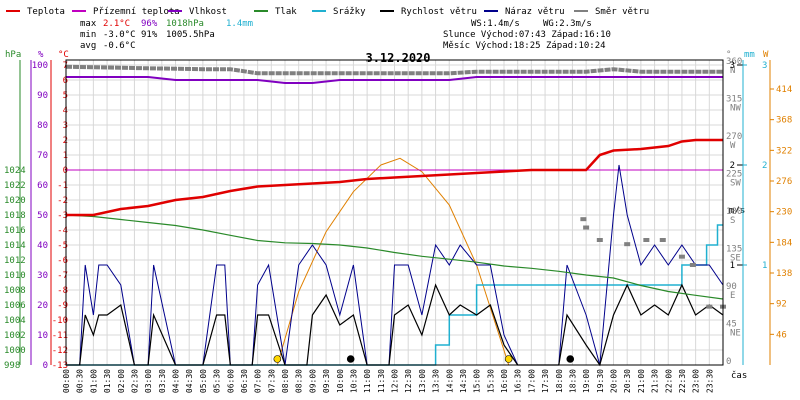 Image resolution: width=800 pixels, height=400 pixels. What do you see at coordinates (60, 366) in the screenshot?
I see `c-tick-label: -13` at bounding box center [60, 366].